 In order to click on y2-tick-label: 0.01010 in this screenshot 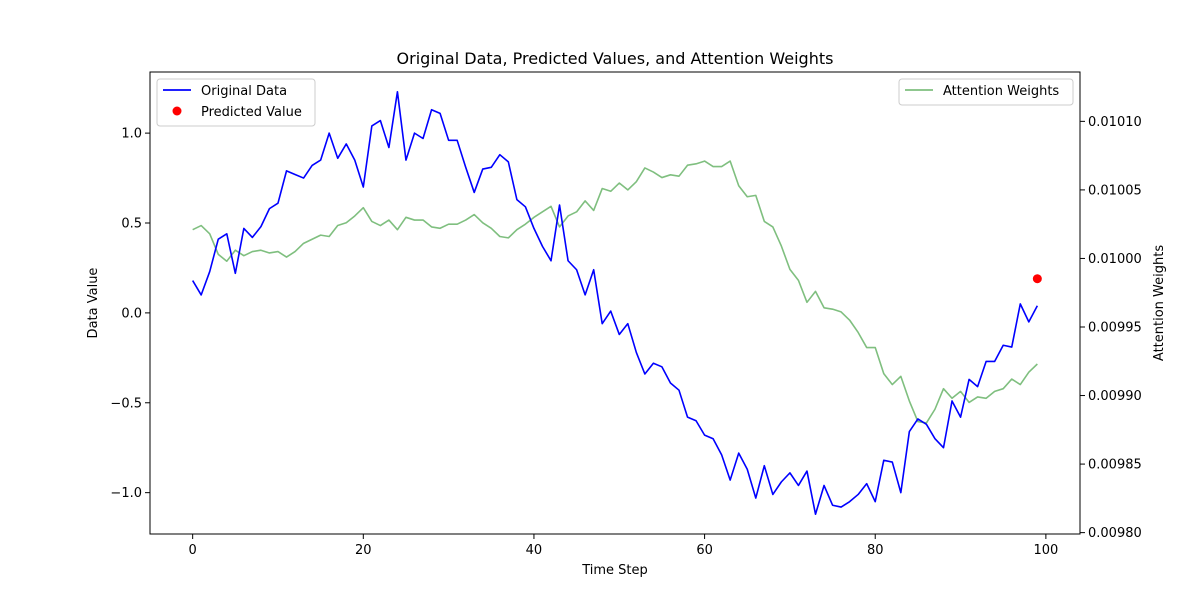, I will do `click(1115, 122)`.